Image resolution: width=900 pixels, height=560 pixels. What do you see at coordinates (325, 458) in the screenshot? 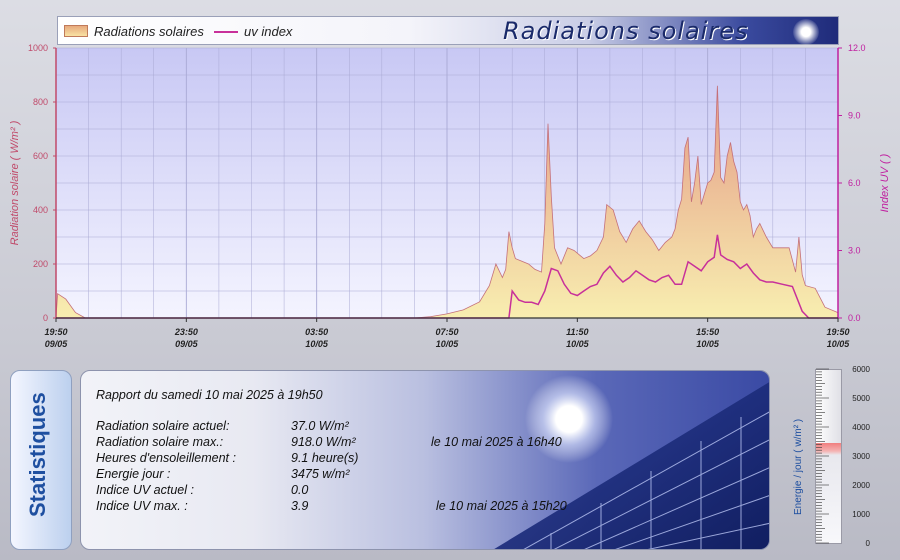
I see `stat-value: 9.1 heure(s)` at bounding box center [325, 458].